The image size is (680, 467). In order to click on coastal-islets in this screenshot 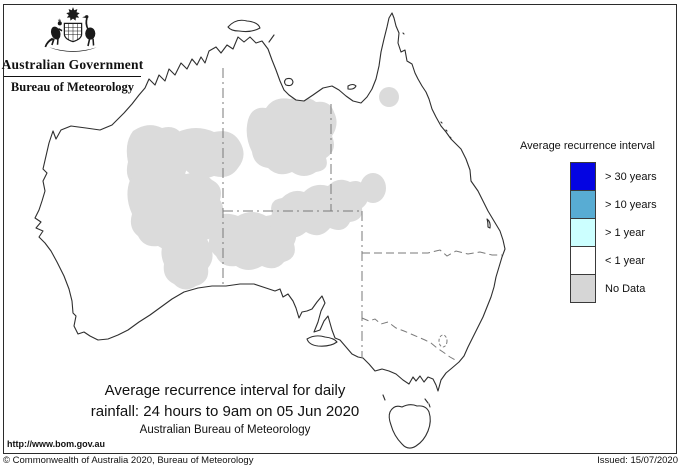, I will do `click(360, 85)`.